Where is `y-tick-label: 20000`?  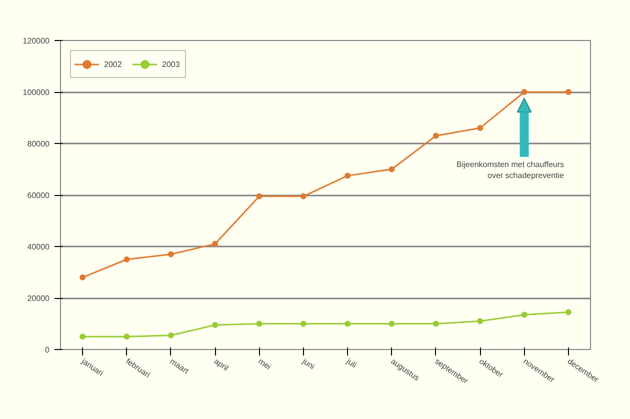
y-tick-label: 20000 is located at coordinates (38, 298).